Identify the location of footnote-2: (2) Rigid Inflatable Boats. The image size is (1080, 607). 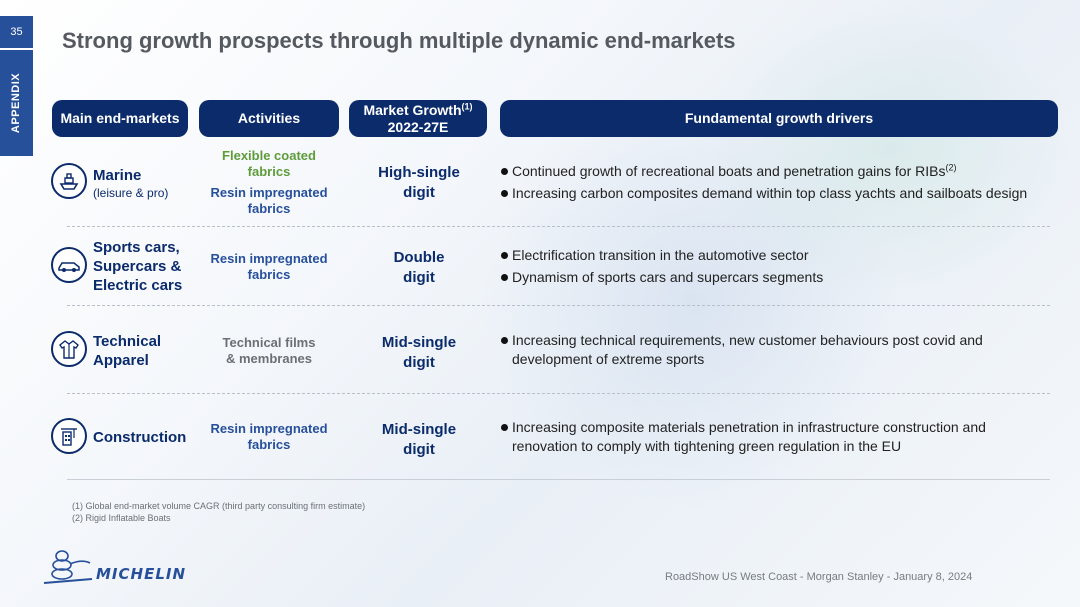
(121, 518).